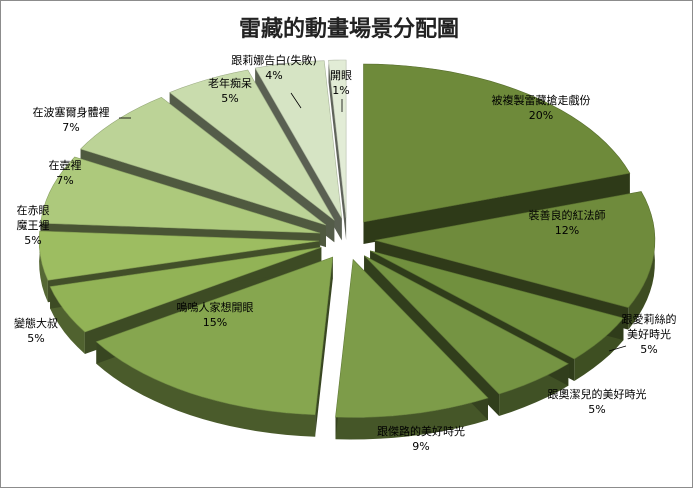 The image size is (693, 489). I want to click on slice-label: 跟愛莉絲的美好時光 5%, so click(649, 334).